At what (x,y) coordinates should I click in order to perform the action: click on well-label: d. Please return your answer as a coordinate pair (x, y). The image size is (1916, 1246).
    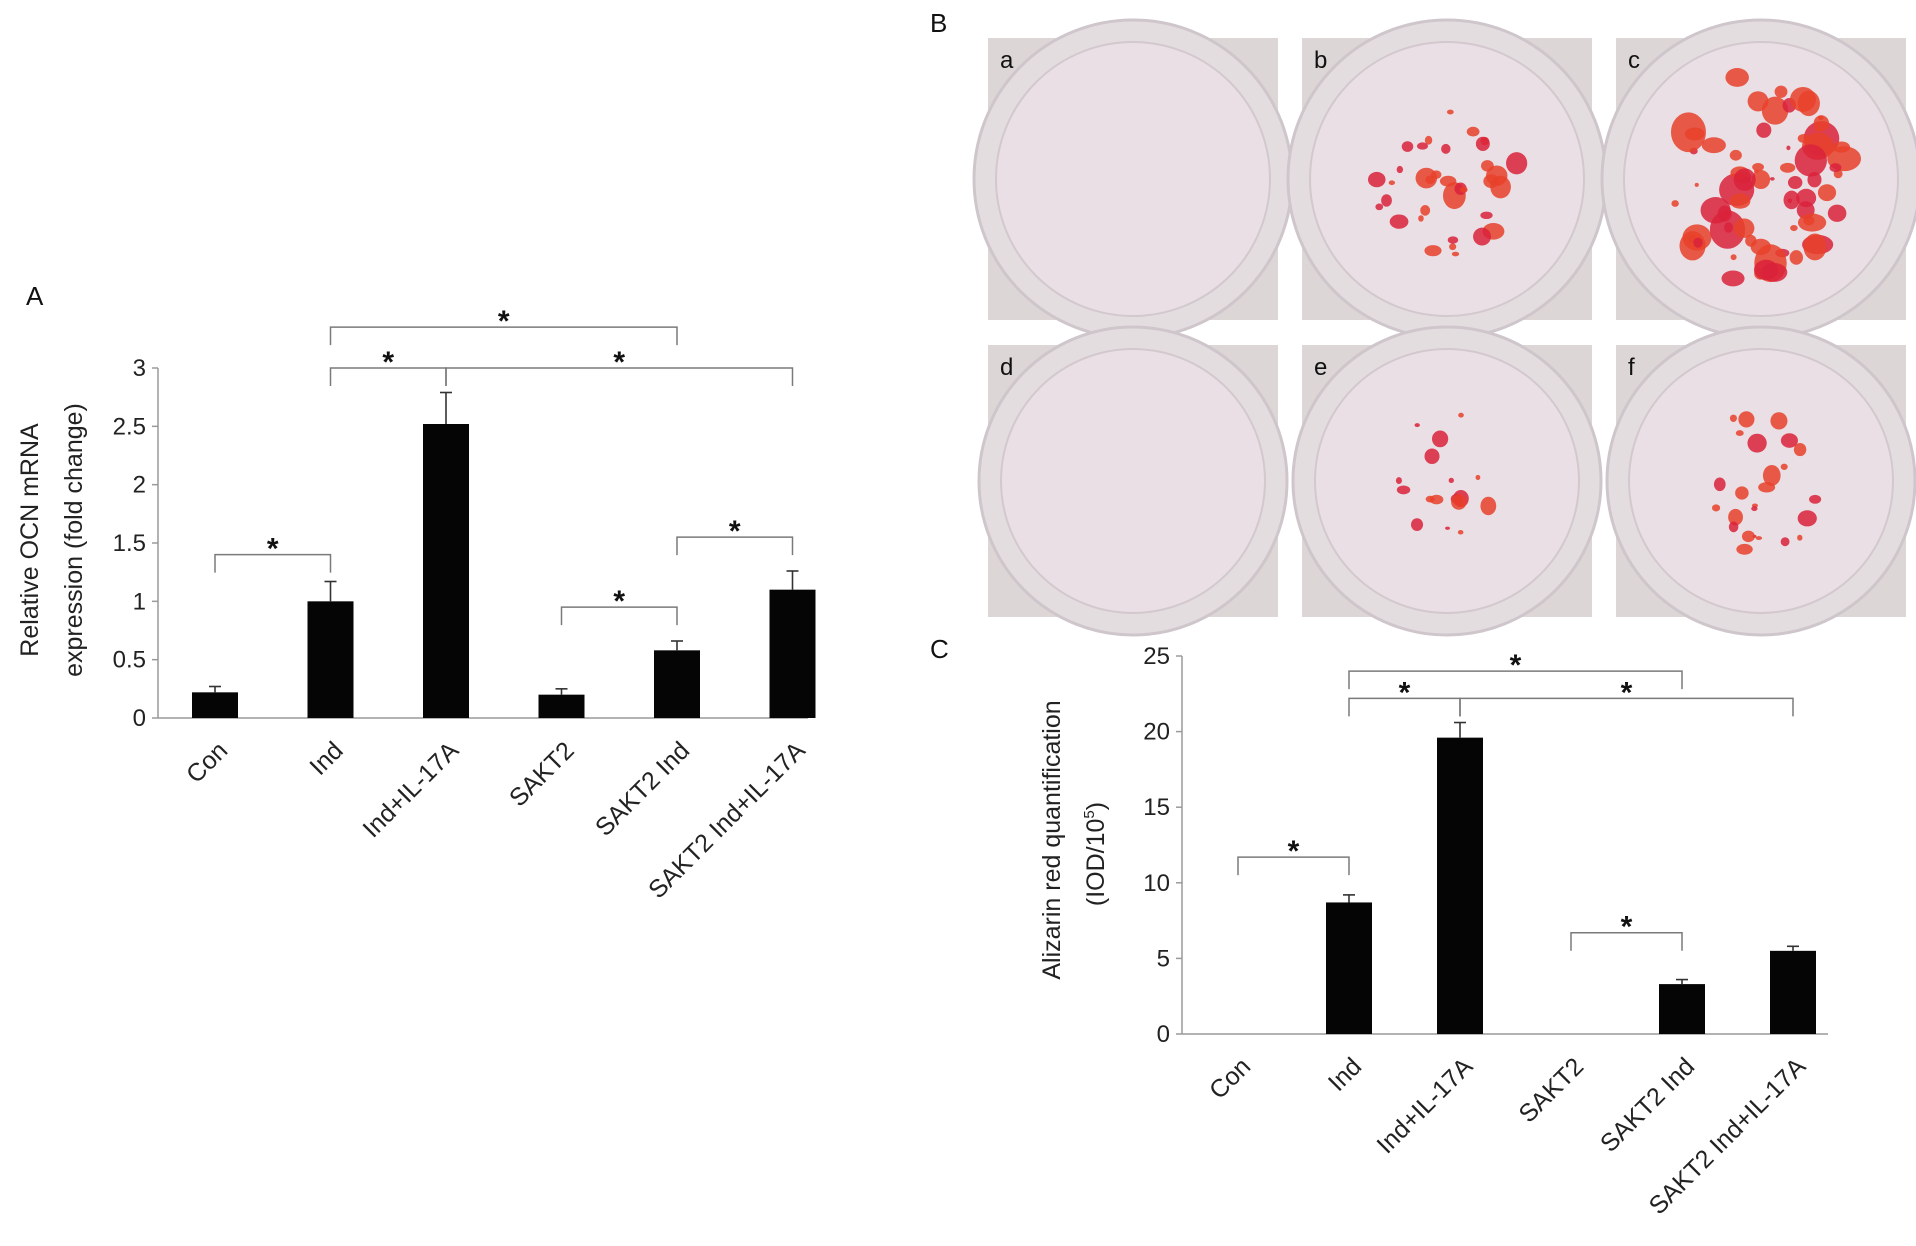
    Looking at the image, I should click on (1006, 367).